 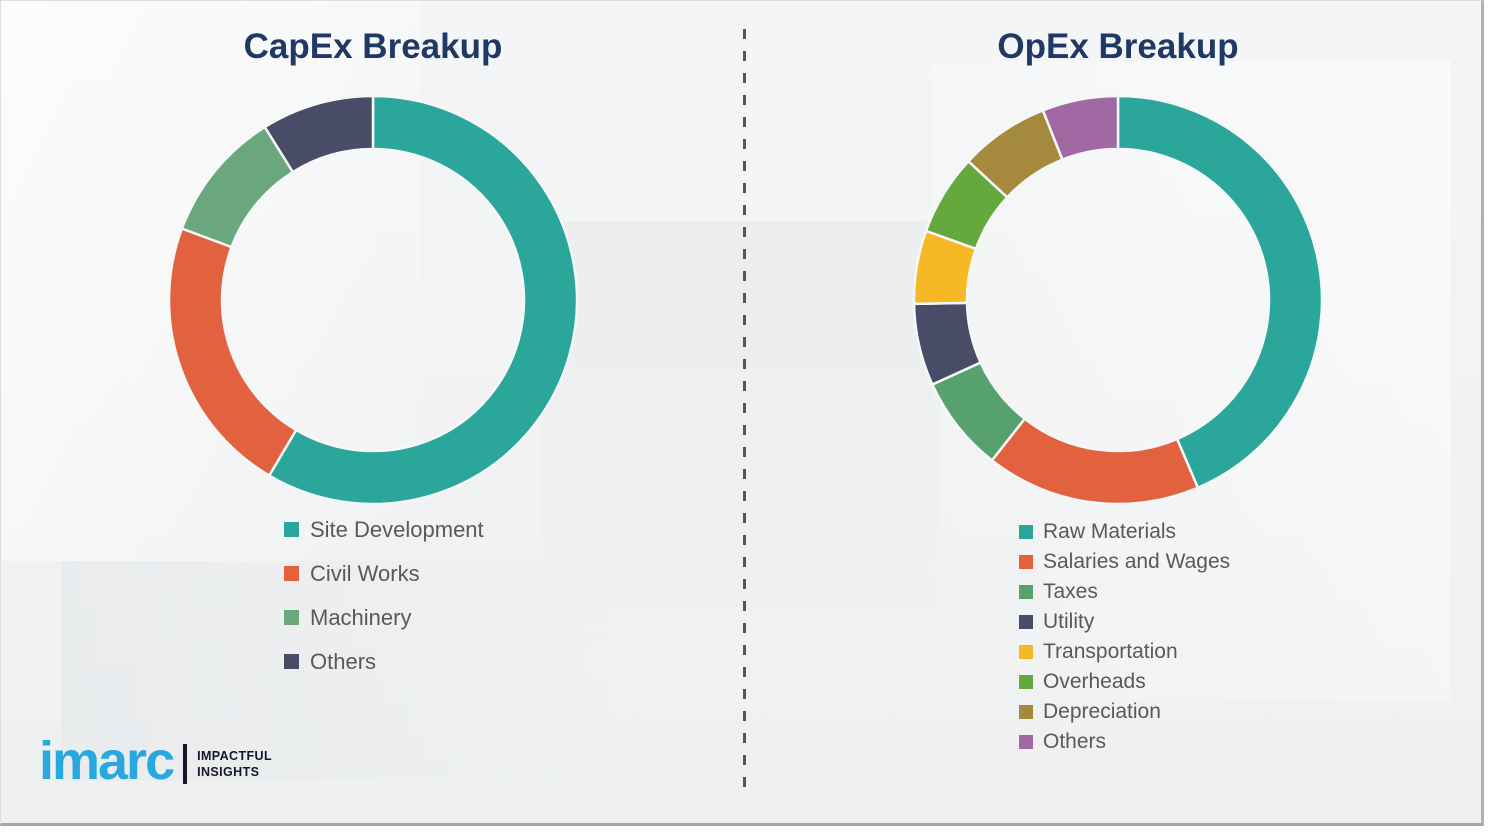 I want to click on legend-item: Taxes, so click(x=1124, y=591).